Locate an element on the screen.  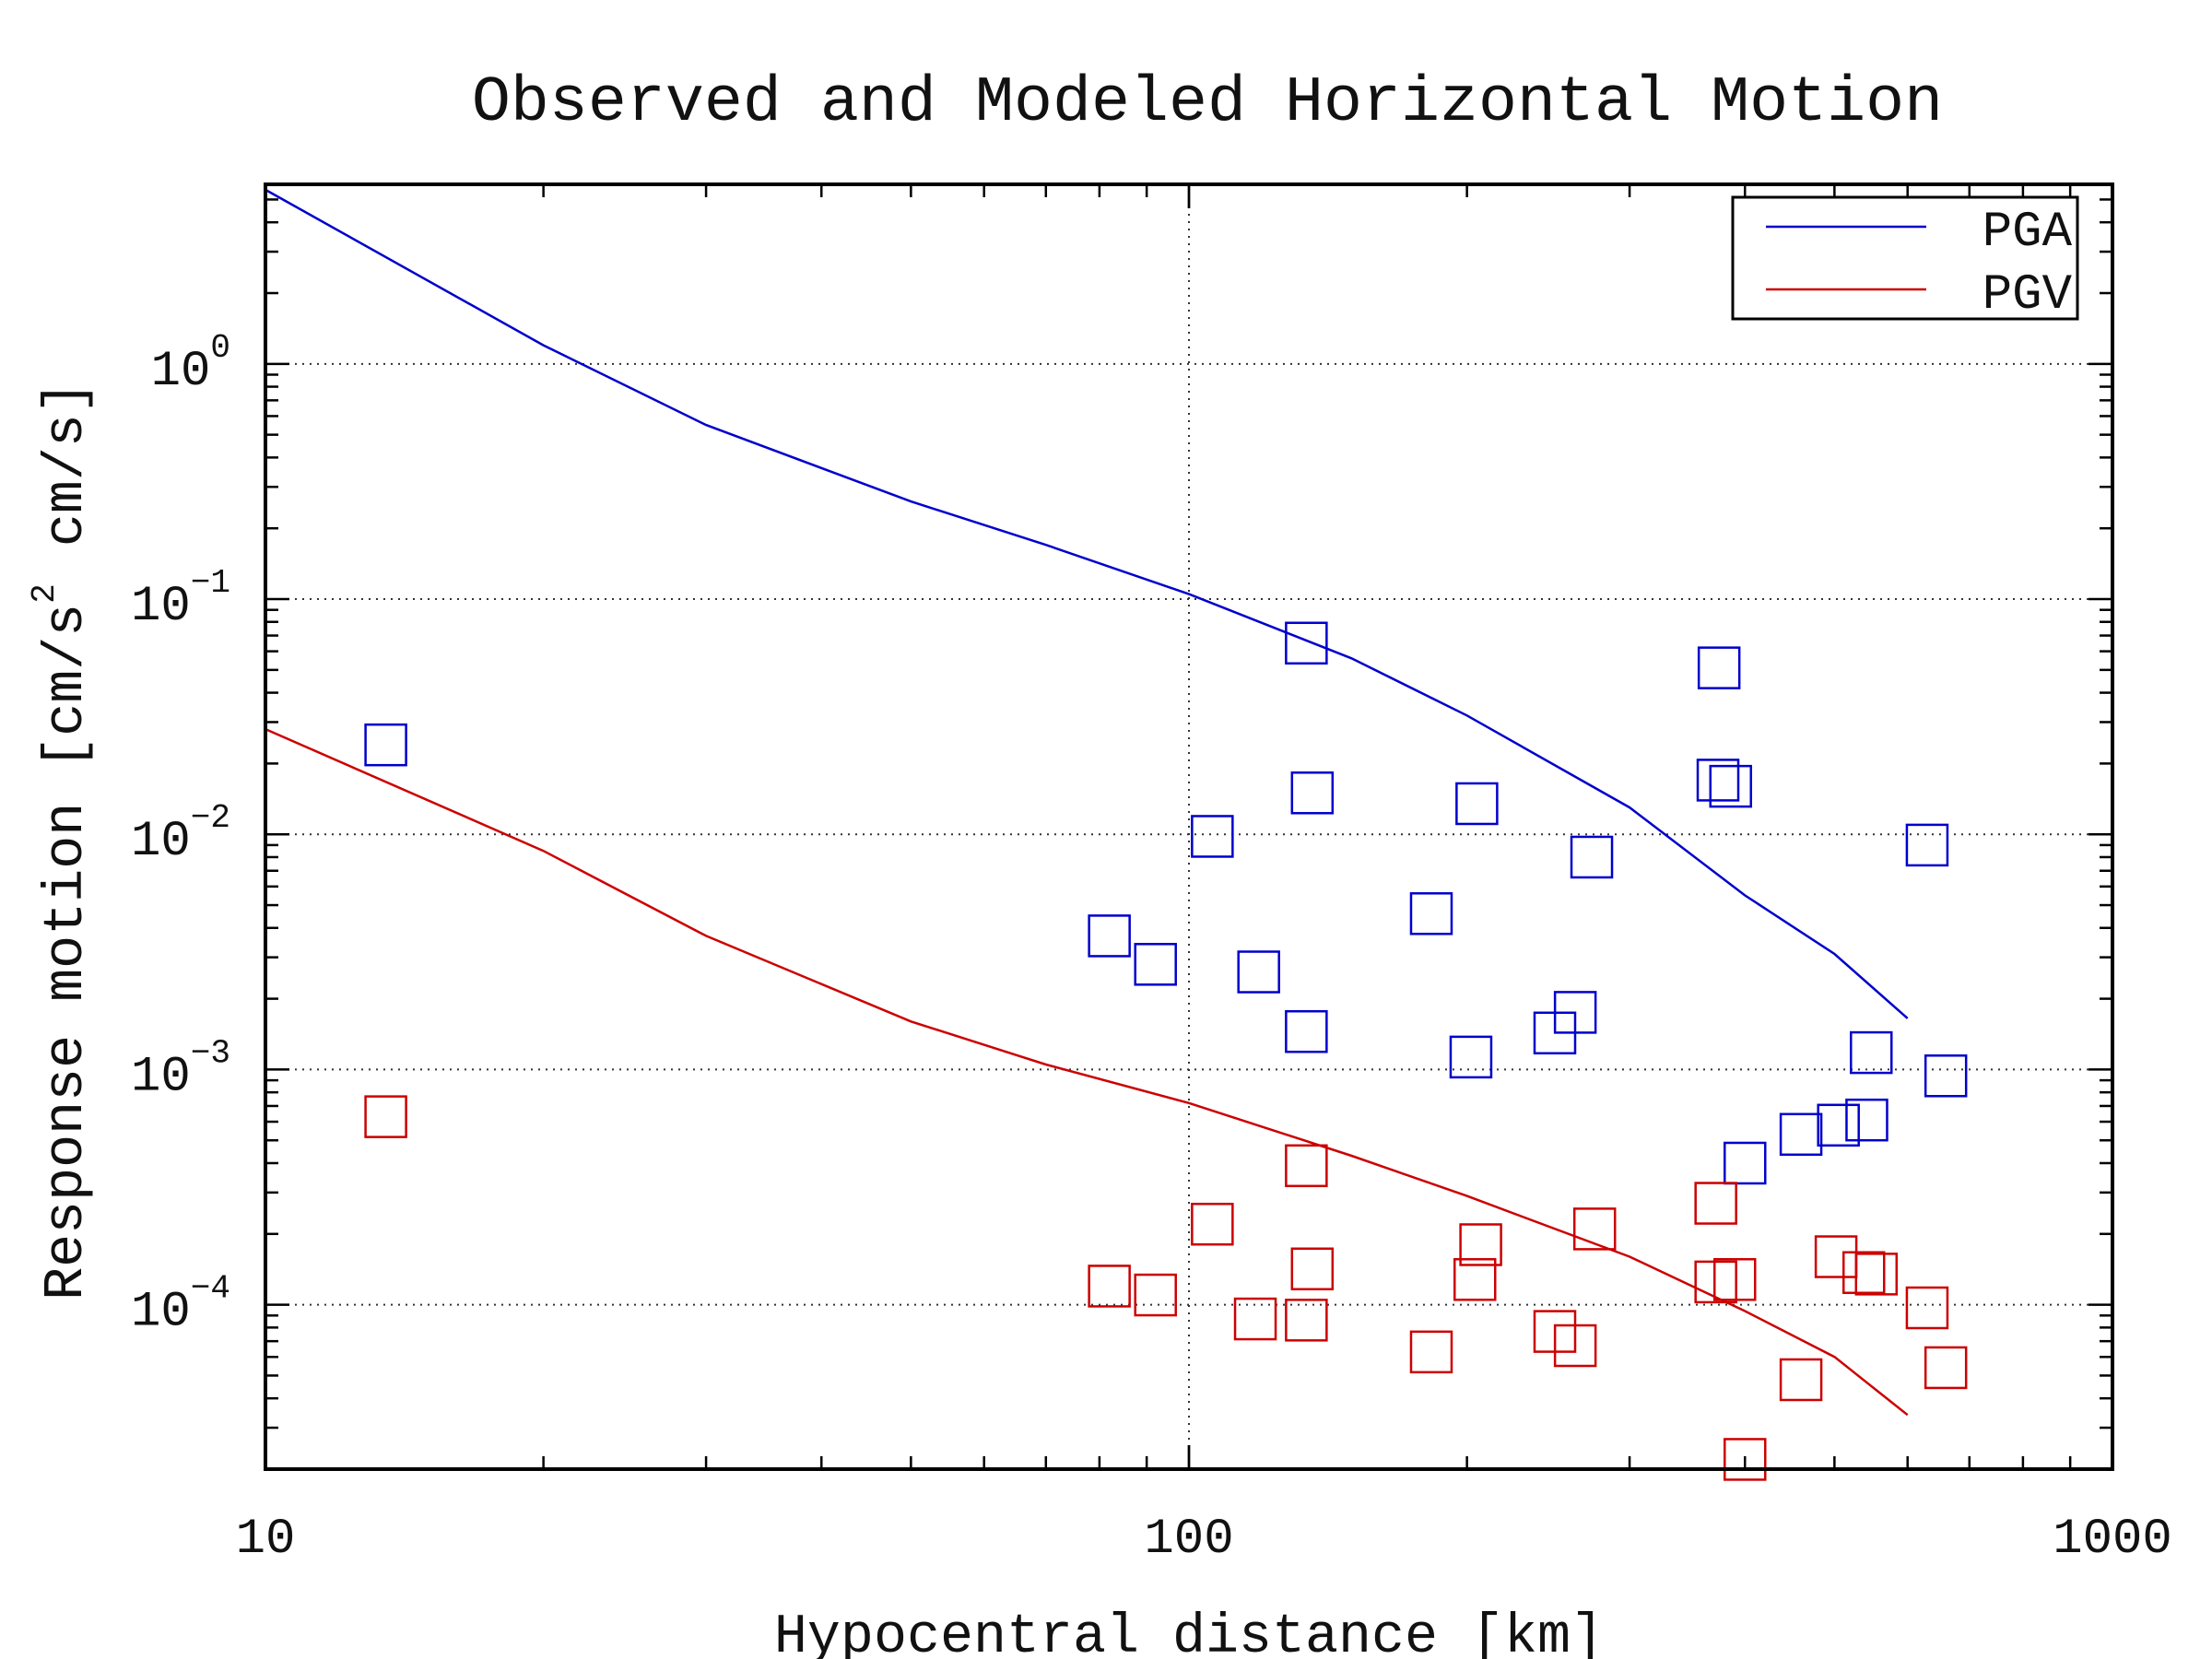
x-tick-label: 10 is located at coordinates (266, 1540).